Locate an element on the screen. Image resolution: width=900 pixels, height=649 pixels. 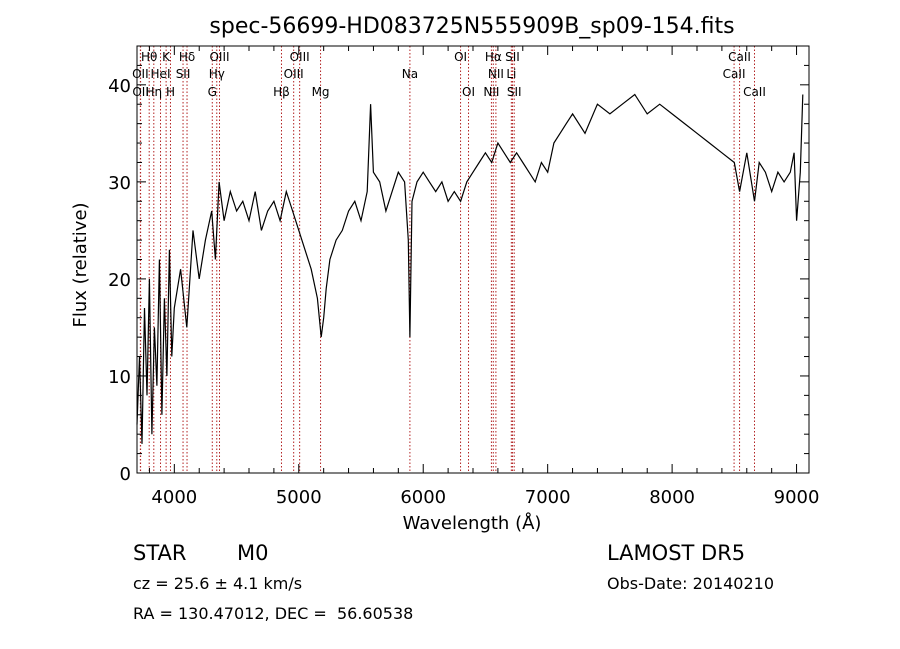
coordinates: RA = 130.47012, DEC = 56.60538 is located at coordinates (273, 613).